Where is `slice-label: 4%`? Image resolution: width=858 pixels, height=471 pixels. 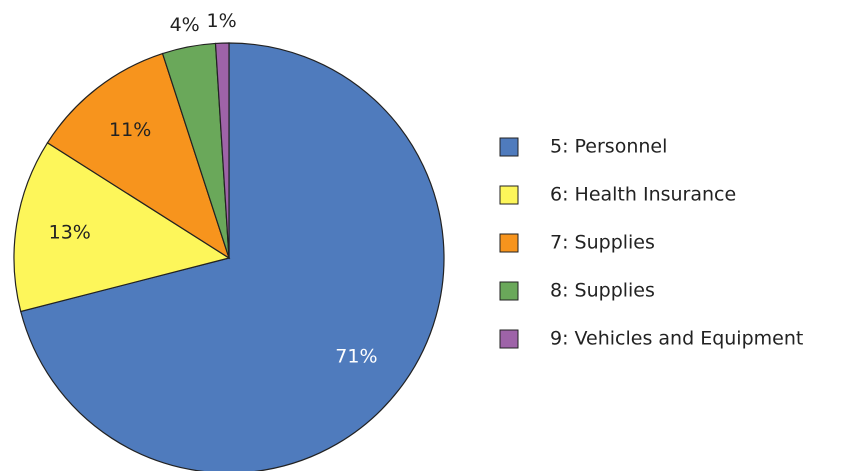 slice-label: 4% is located at coordinates (185, 25).